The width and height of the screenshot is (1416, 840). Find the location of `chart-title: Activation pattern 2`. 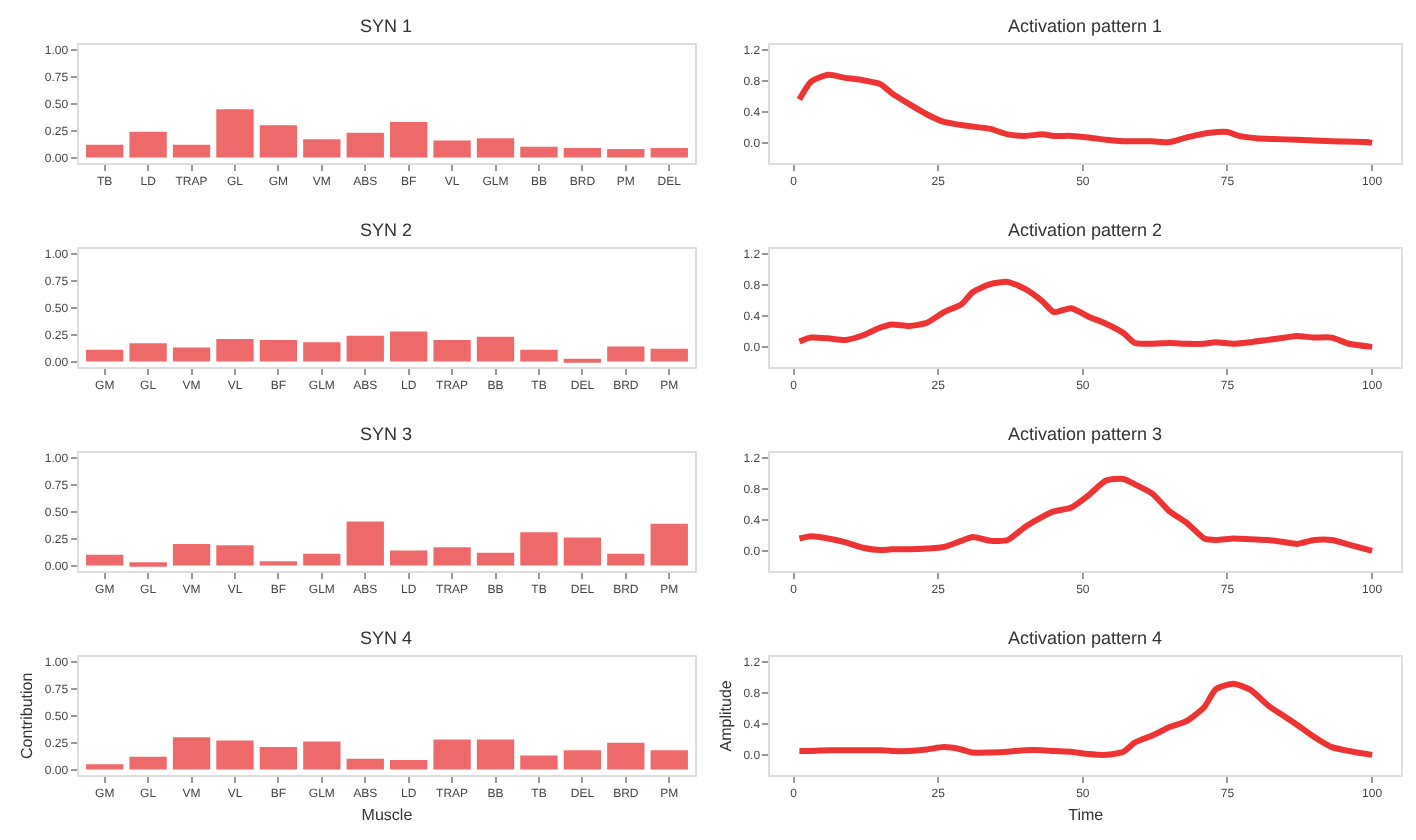

chart-title: Activation pattern 2 is located at coordinates (1085, 230).